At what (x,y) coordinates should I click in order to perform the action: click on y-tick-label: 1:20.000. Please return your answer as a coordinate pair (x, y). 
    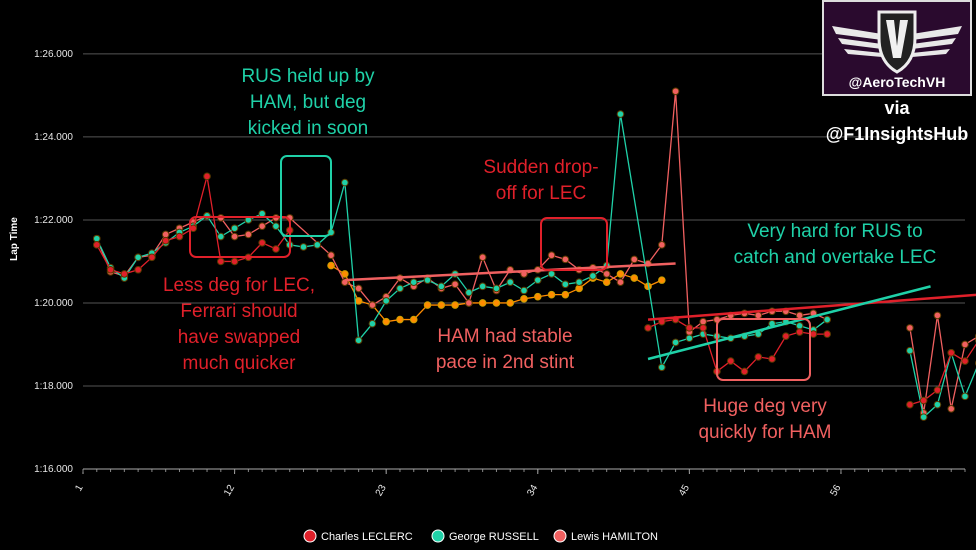
    Looking at the image, I should click on (53, 303).